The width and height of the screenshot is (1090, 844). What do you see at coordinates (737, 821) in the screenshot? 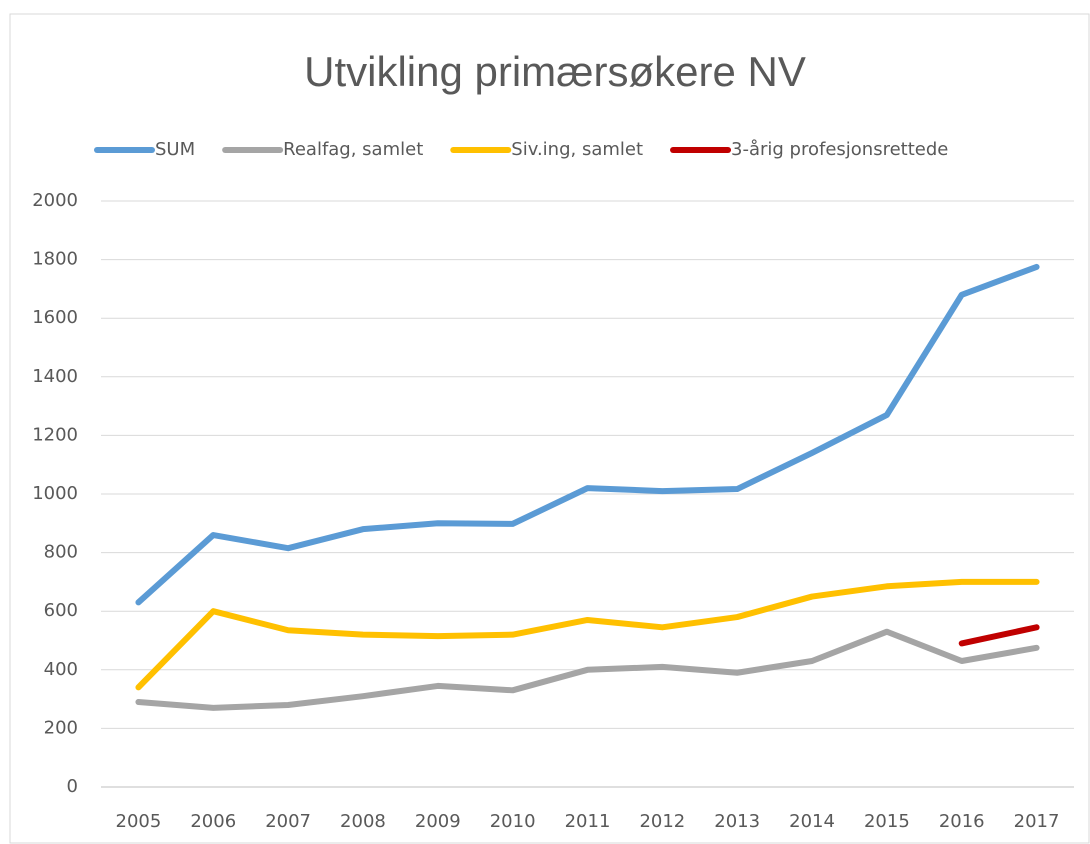
I see `x-tick-label: 2013` at bounding box center [737, 821].